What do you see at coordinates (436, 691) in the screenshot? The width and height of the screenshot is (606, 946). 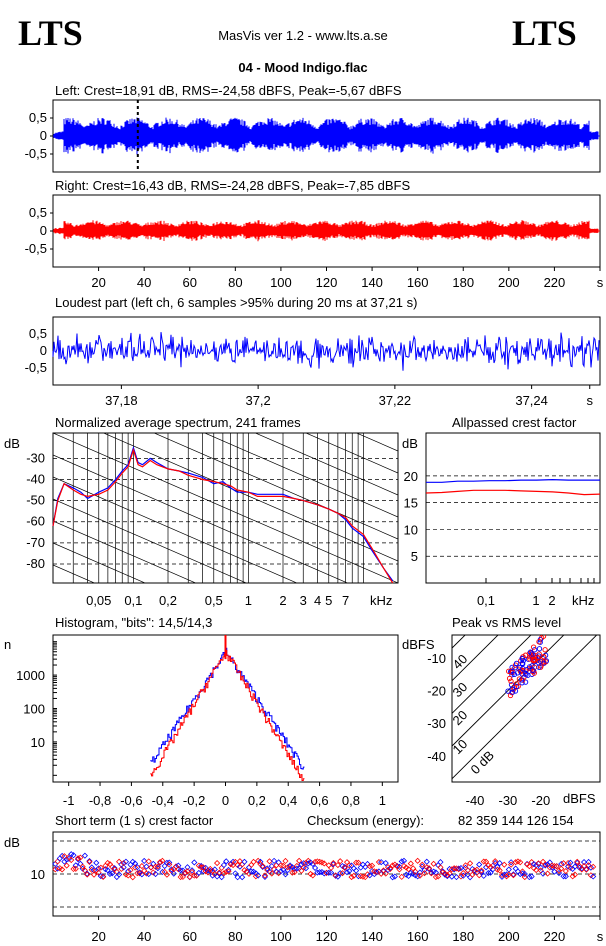 I see `peak-rms-ytick: -20` at bounding box center [436, 691].